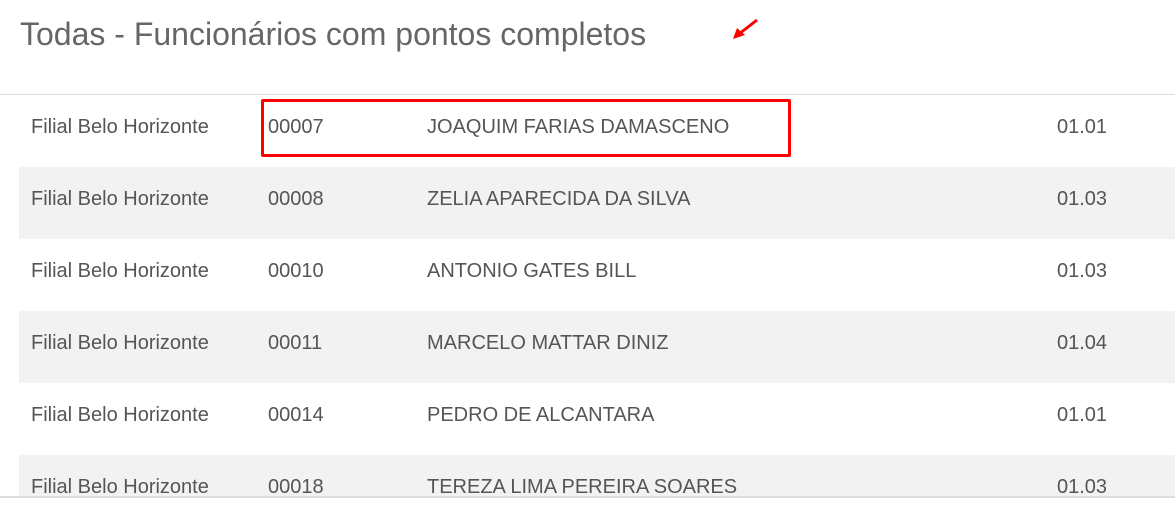 This screenshot has width=1175, height=505. I want to click on code-cell: 00007, so click(296, 127).